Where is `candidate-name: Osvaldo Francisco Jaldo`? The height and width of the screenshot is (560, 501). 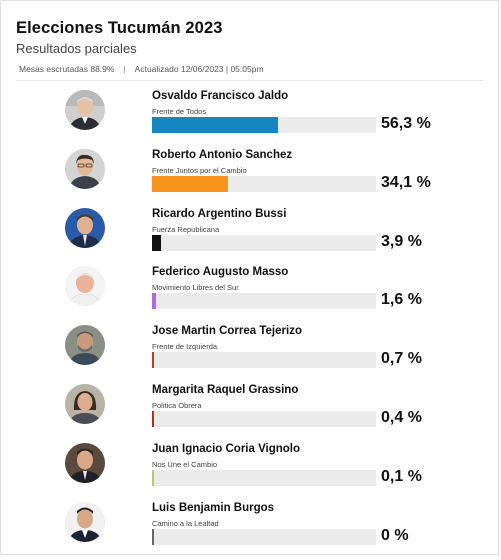 candidate-name: Osvaldo Francisco Jaldo is located at coordinates (220, 96).